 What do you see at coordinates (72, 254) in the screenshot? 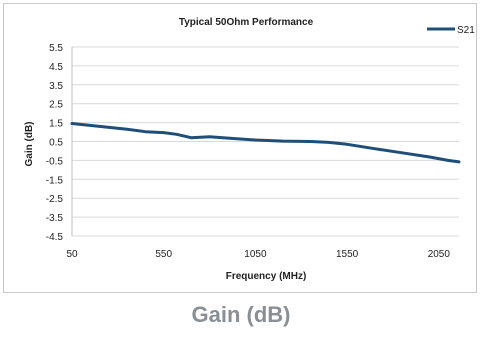
I see `x-tick-label: 50` at bounding box center [72, 254].